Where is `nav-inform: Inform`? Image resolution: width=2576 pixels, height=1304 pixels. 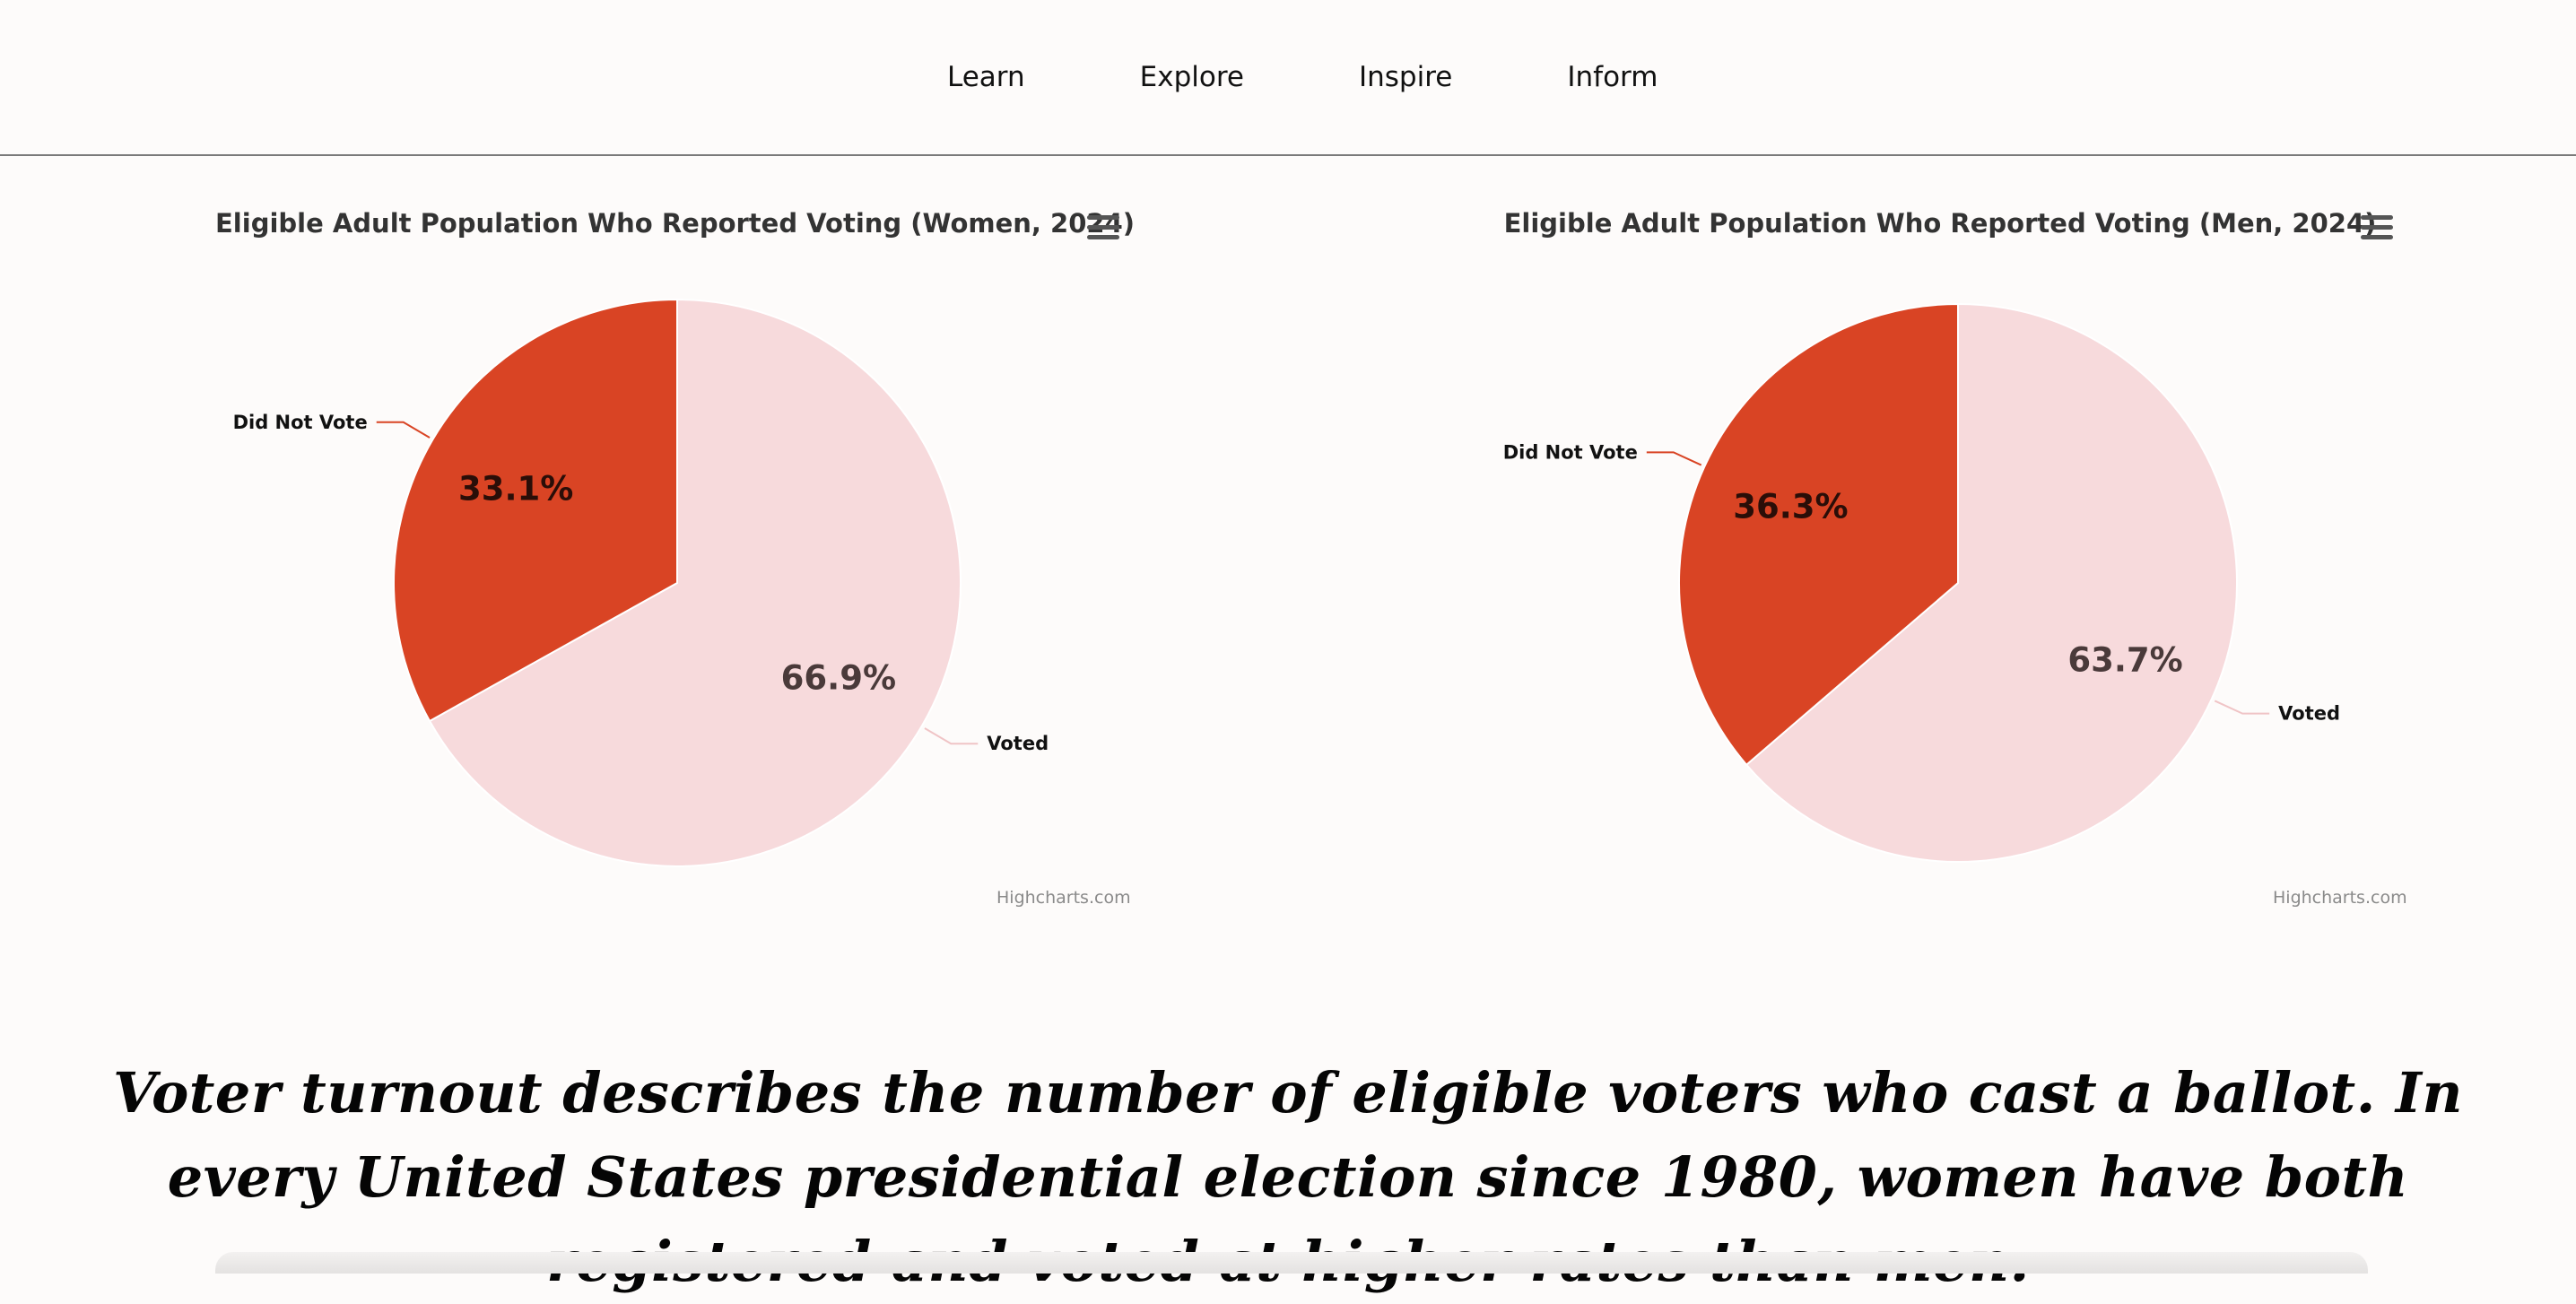
nav-inform: Inform is located at coordinates (1612, 77).